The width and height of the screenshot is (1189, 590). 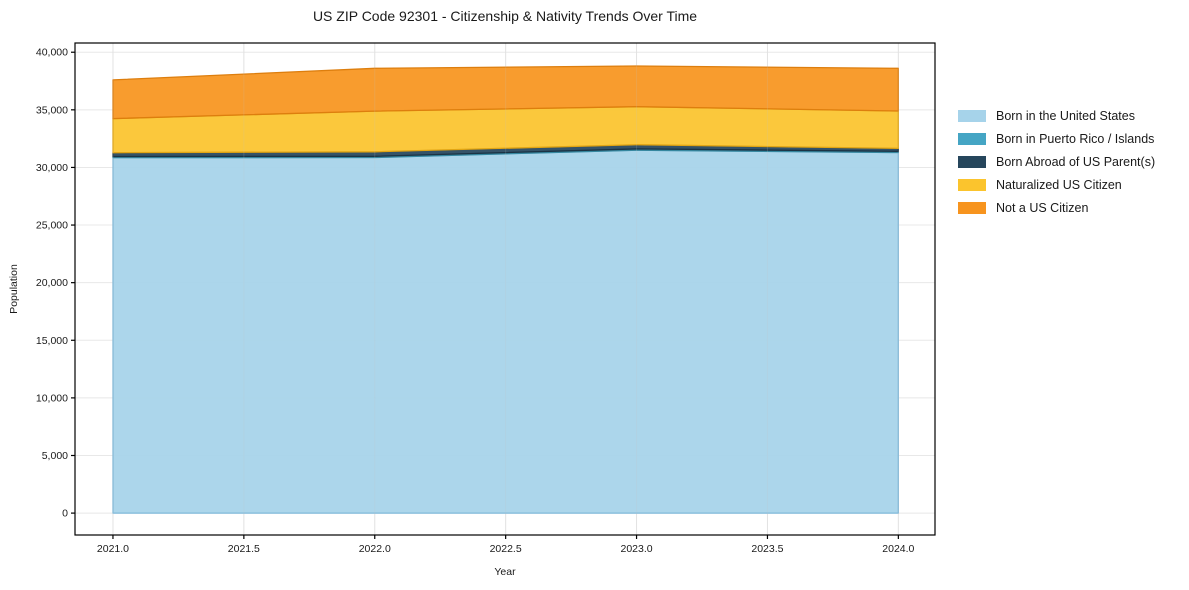 What do you see at coordinates (1076, 162) in the screenshot?
I see `legend-label-born-abroad: Born Abroad of US Parent(s)` at bounding box center [1076, 162].